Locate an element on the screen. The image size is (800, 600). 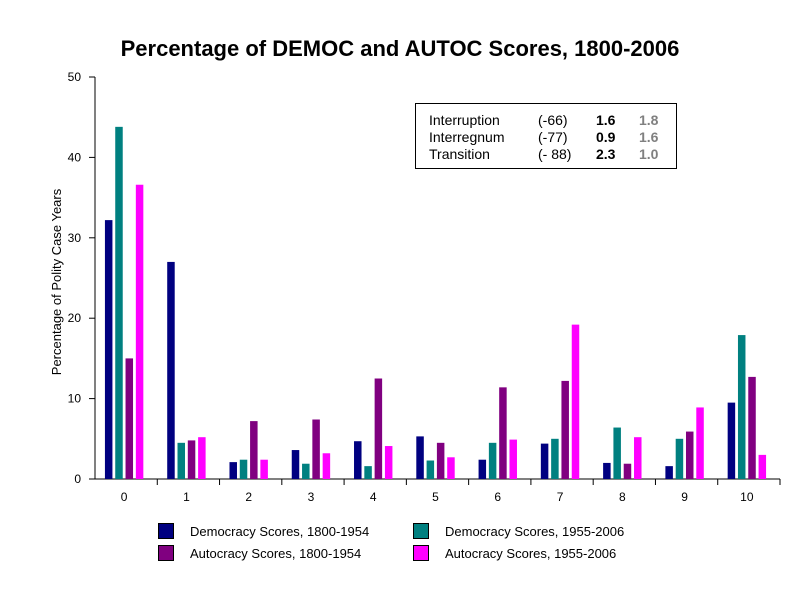
x-tick-label: 10 is located at coordinates (747, 497).